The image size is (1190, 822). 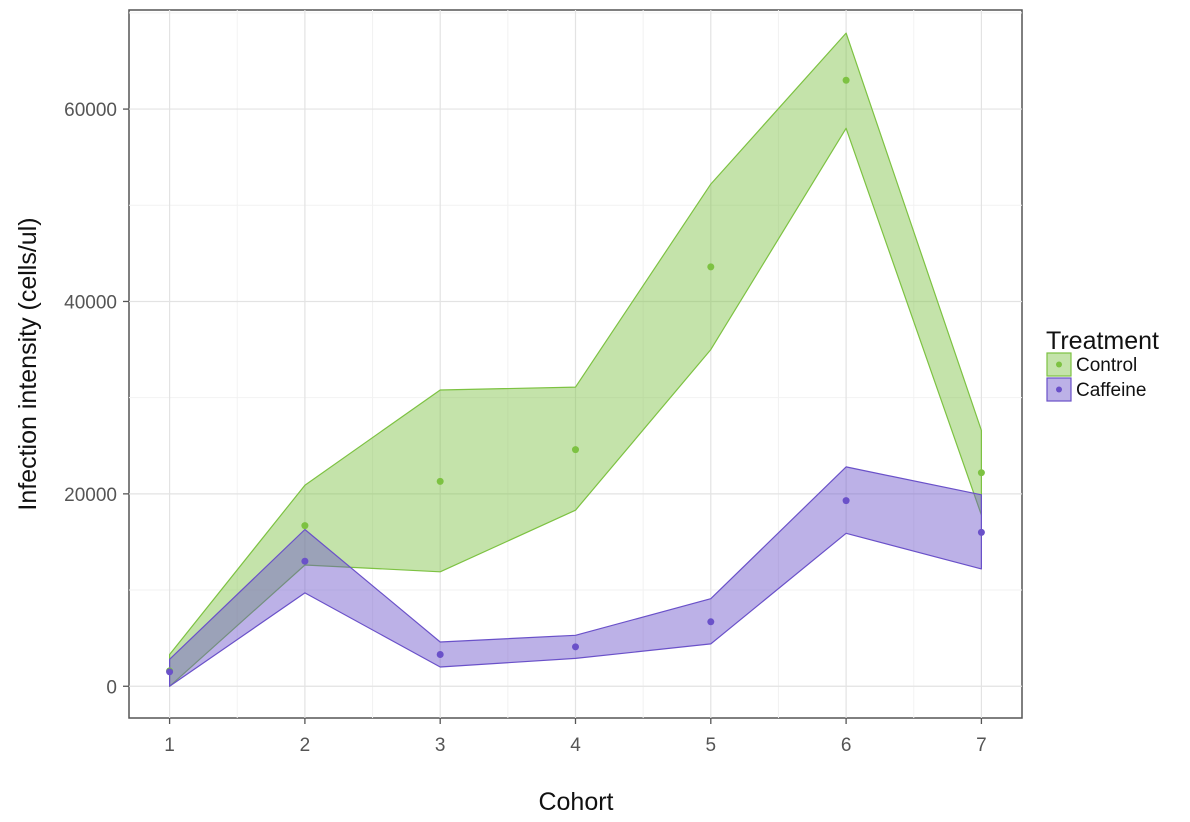 I want to click on y-tick-label: 40000, so click(x=90, y=302).